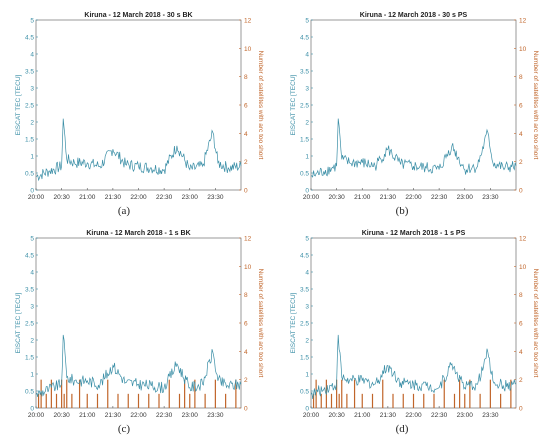  What do you see at coordinates (413, 105) in the screenshot?
I see `plot-frame` at bounding box center [413, 105].